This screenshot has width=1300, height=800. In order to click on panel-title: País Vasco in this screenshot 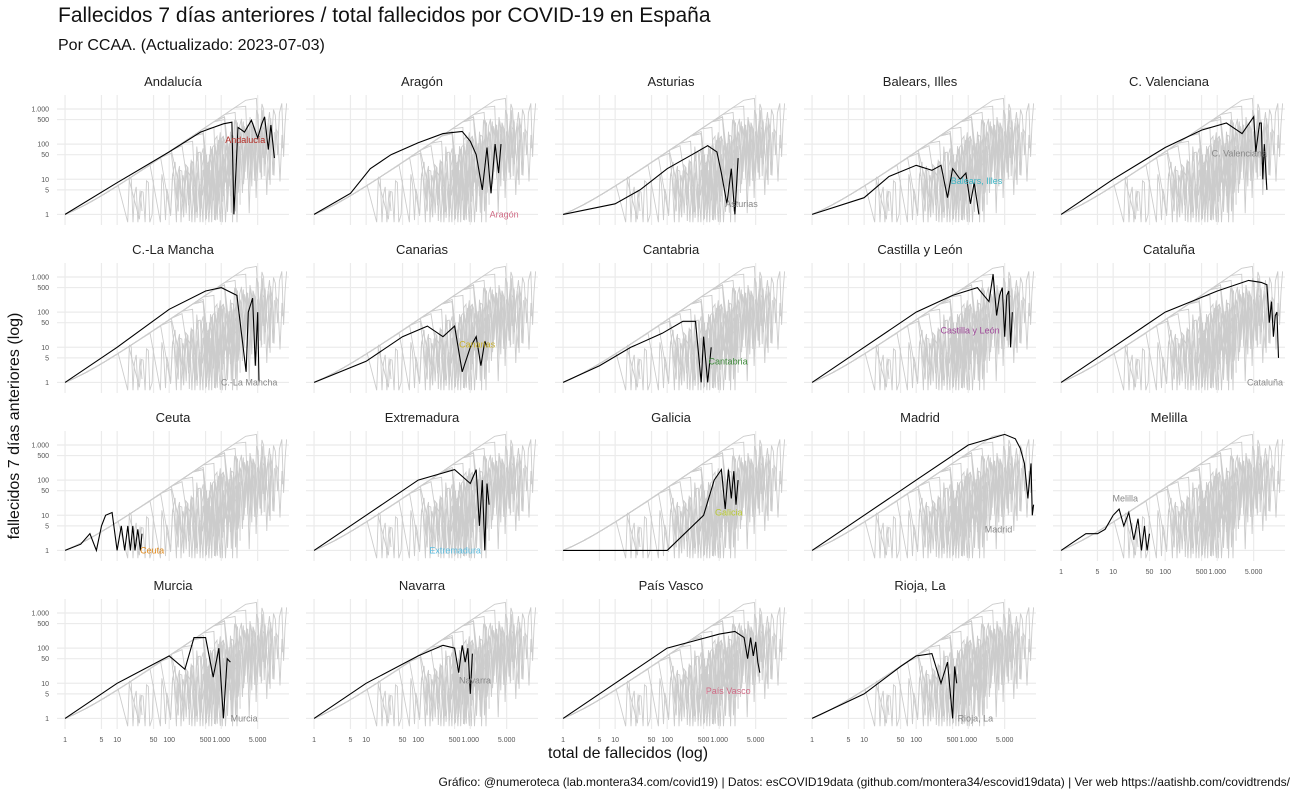, I will do `click(671, 585)`.